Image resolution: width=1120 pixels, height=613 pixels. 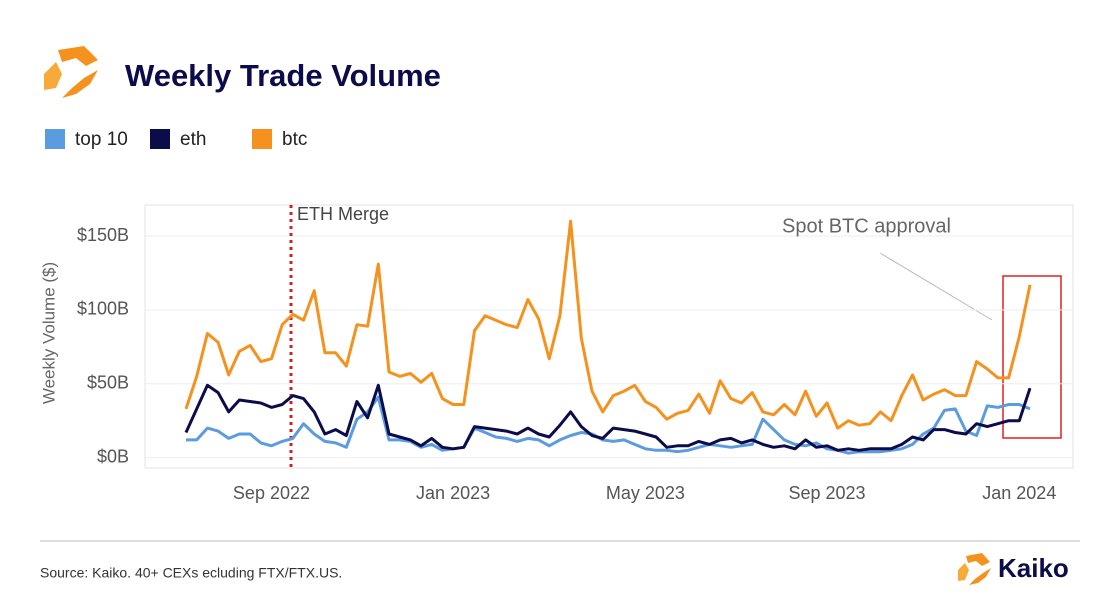 I want to click on highlight-box, so click(x=1032, y=357).